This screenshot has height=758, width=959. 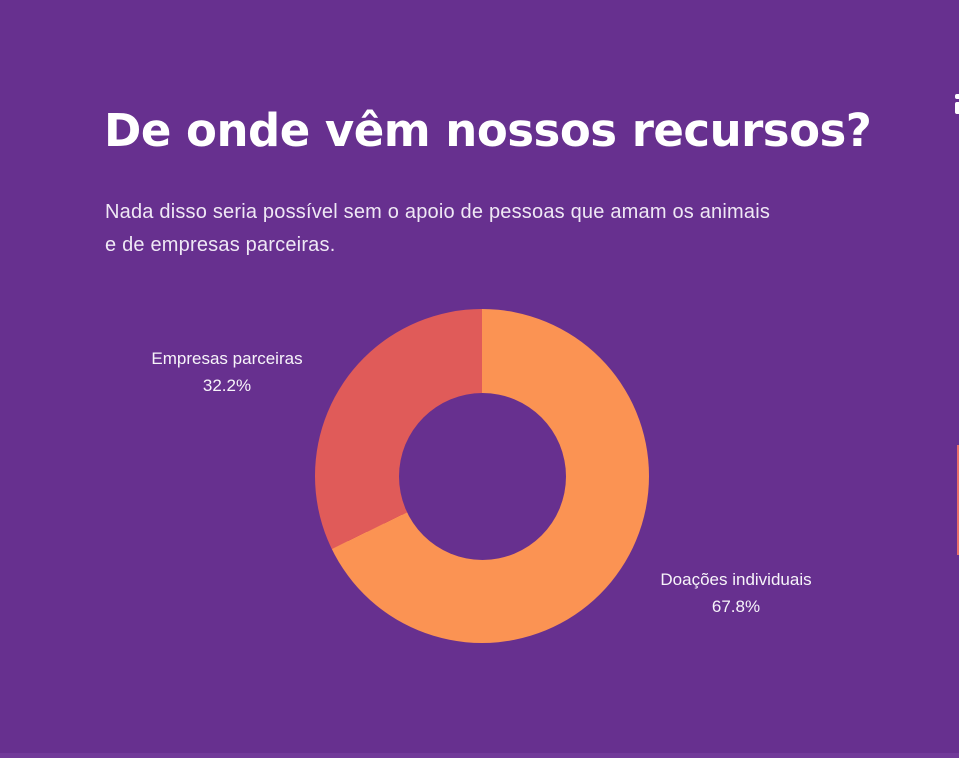 I want to click on slice-label-name: Empresas parceiras, so click(x=227, y=358).